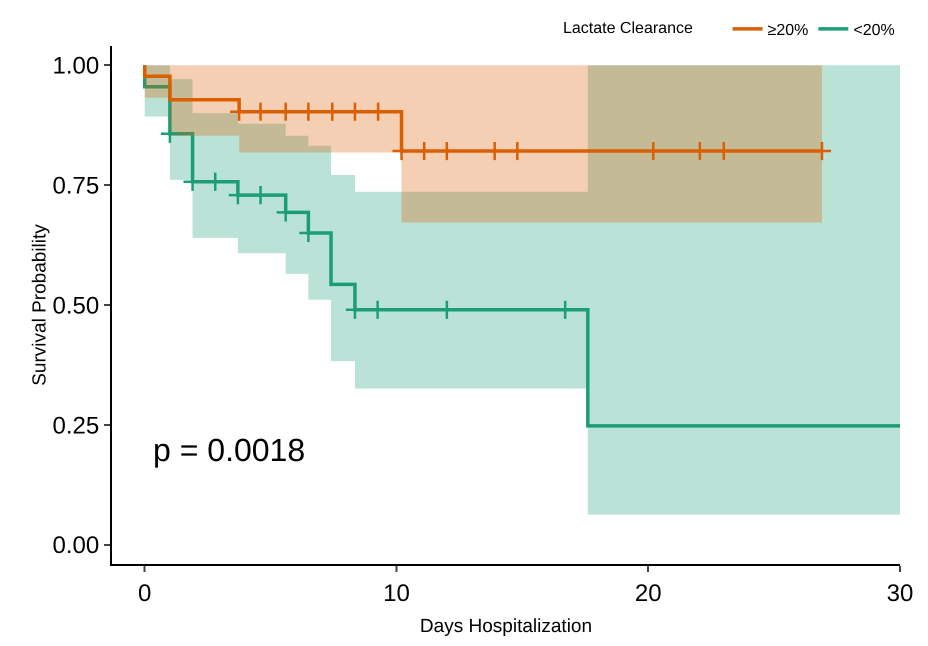 Image resolution: width=928 pixels, height=646 pixels. Describe the element at coordinates (648, 593) in the screenshot. I see `x-tick-label: 20` at that location.